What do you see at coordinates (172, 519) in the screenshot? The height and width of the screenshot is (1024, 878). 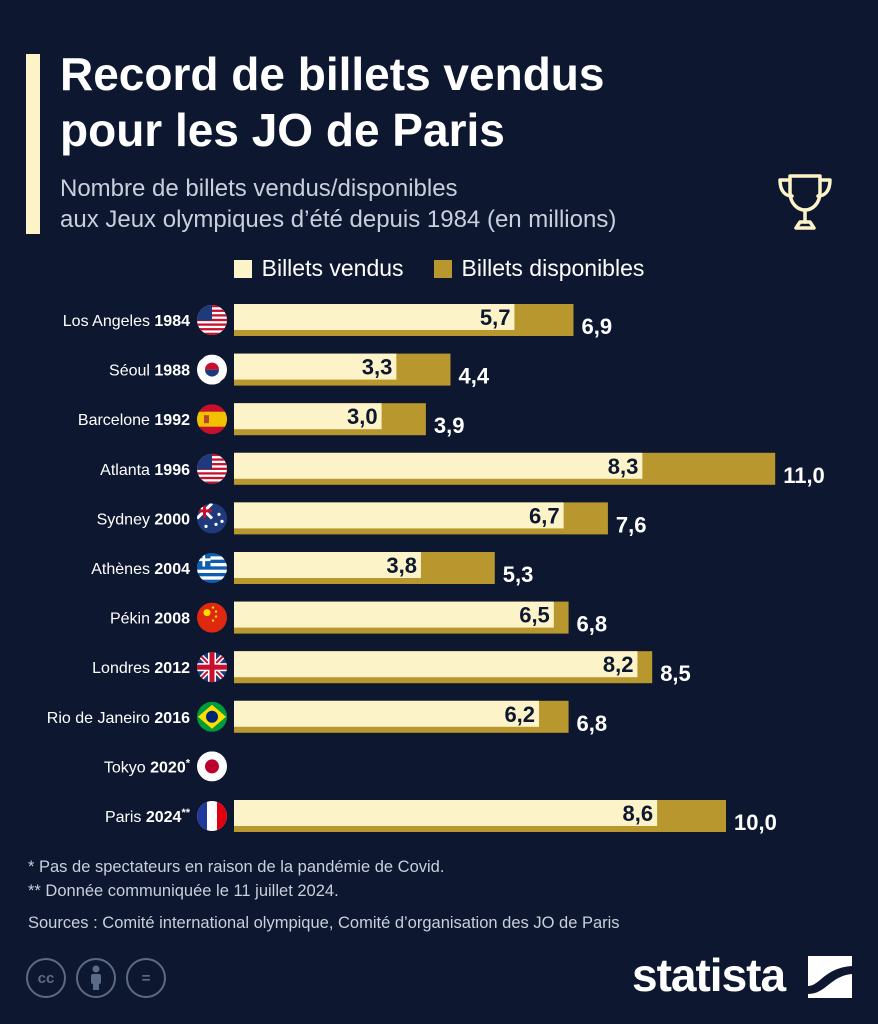 I see `row-year: 2000` at bounding box center [172, 519].